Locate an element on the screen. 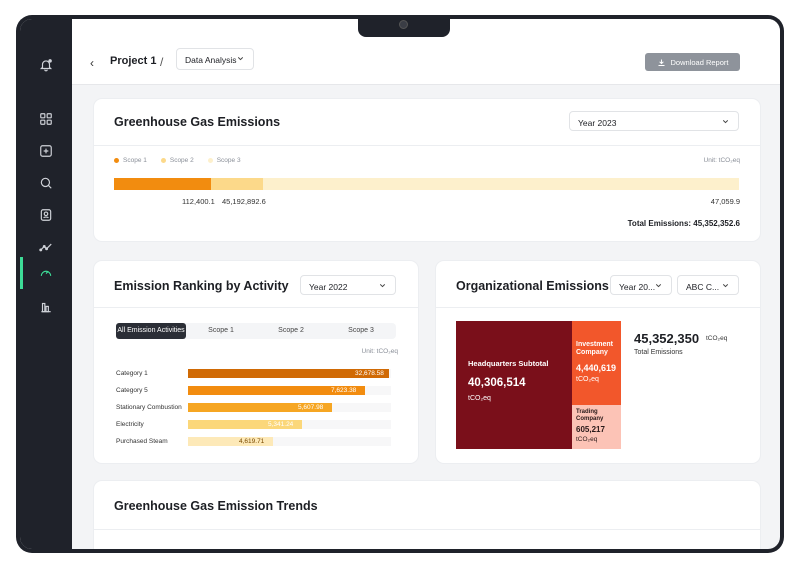  org-card-divider is located at coordinates (598, 307).